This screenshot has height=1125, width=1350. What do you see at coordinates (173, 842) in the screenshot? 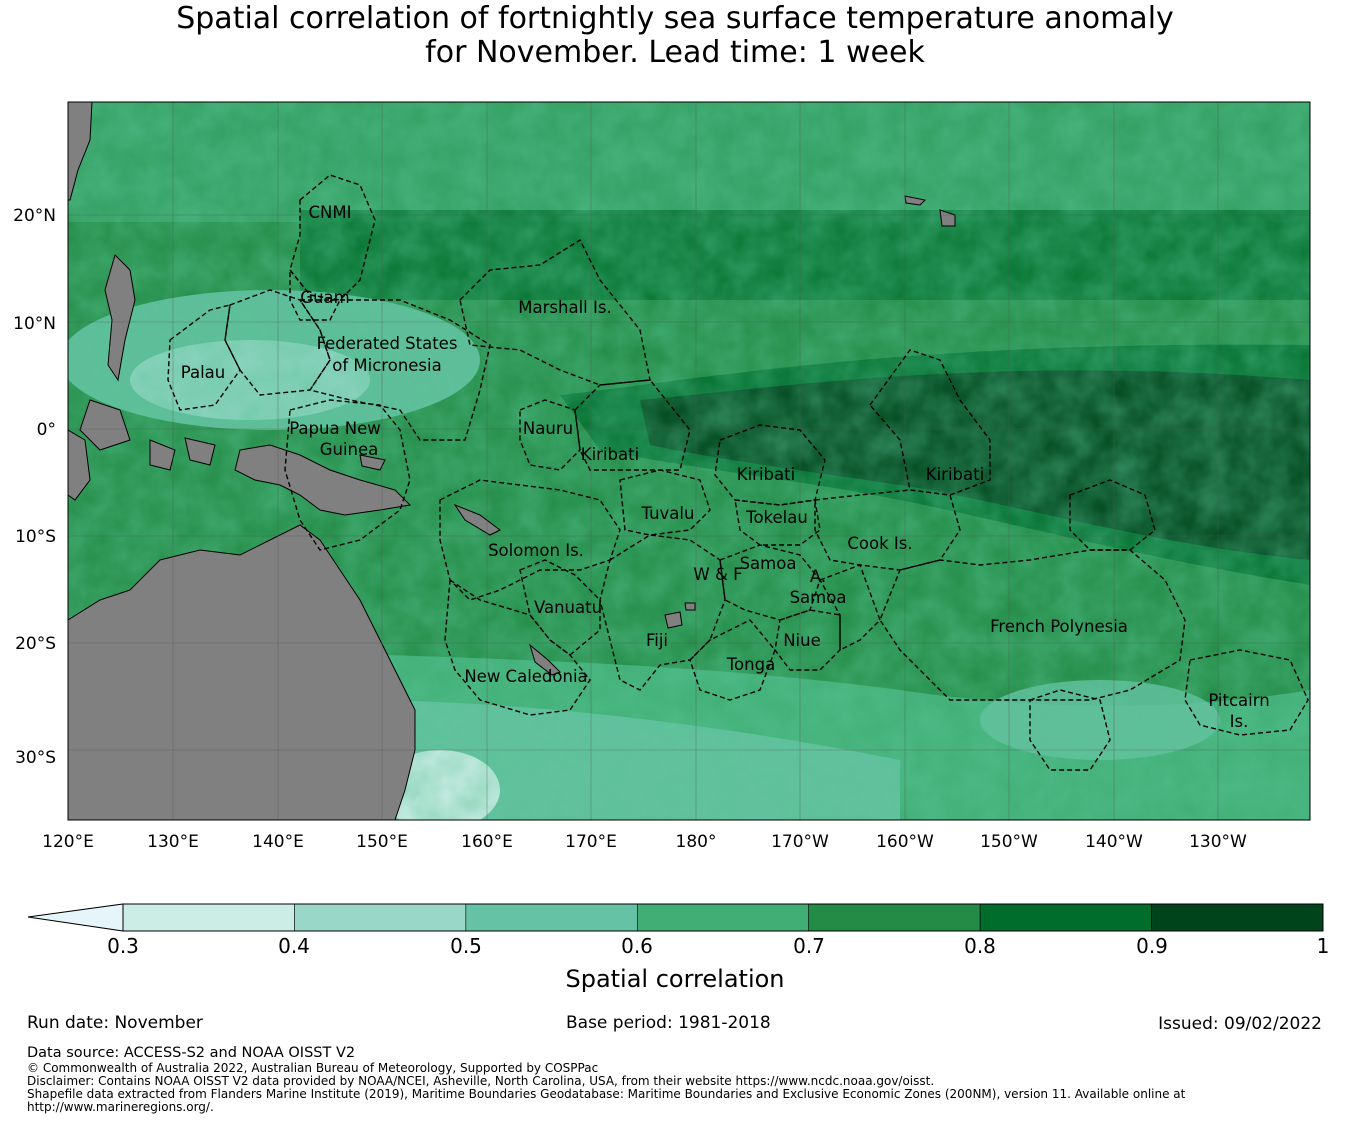
I see `lon-tick: 130°E` at bounding box center [173, 842].